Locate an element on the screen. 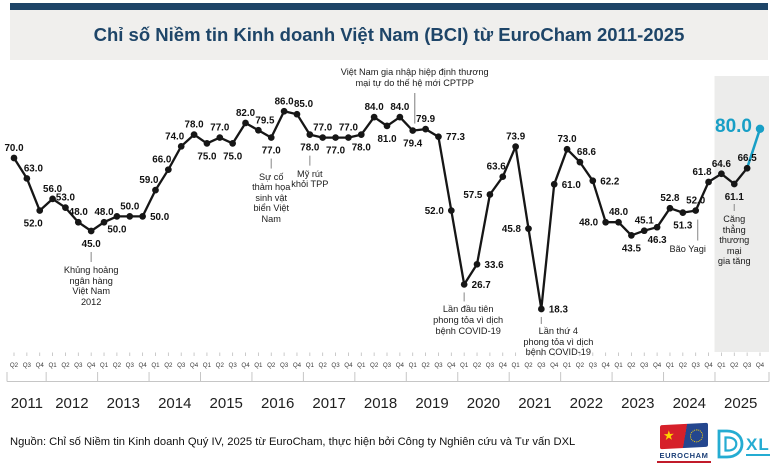 The width and height of the screenshot is (777, 469). value-label: 57.5 is located at coordinates (473, 195).